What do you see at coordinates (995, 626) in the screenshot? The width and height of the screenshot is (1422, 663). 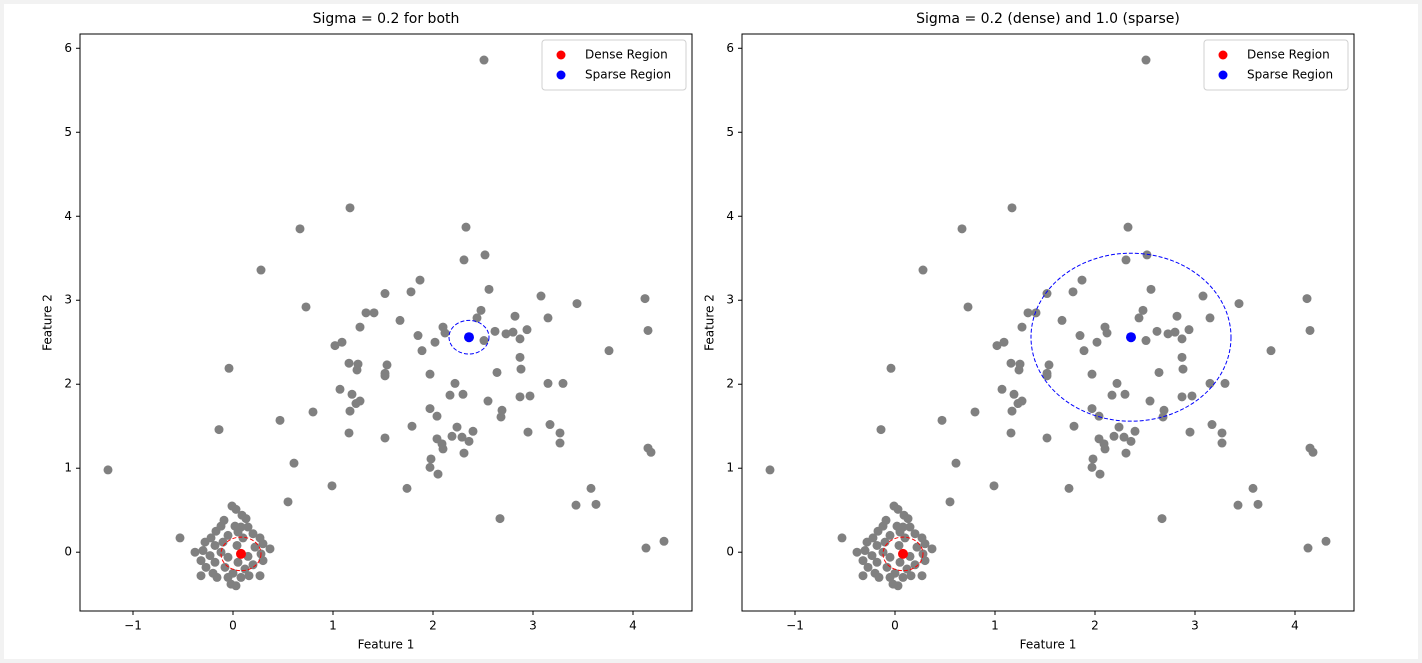 I see `x-tick-label: 1` at bounding box center [995, 626].